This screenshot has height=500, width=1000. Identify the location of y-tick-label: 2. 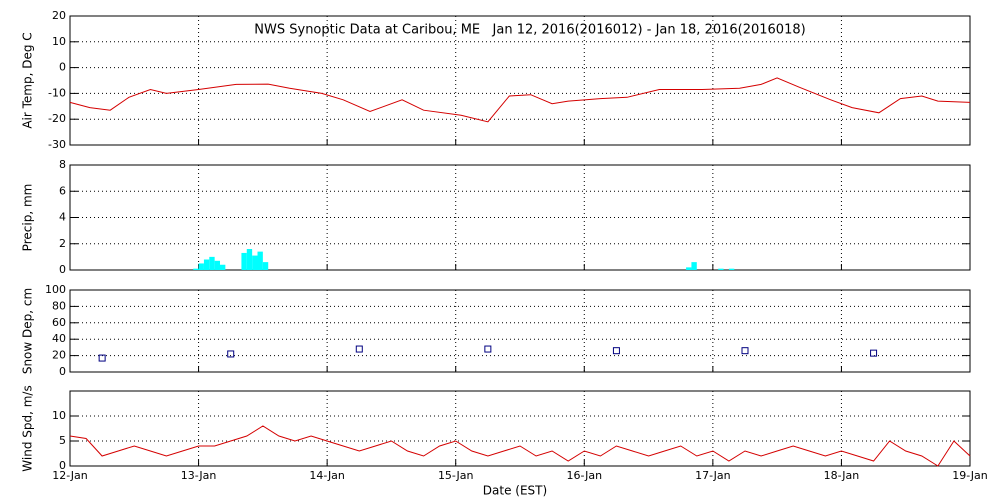
(62, 243).